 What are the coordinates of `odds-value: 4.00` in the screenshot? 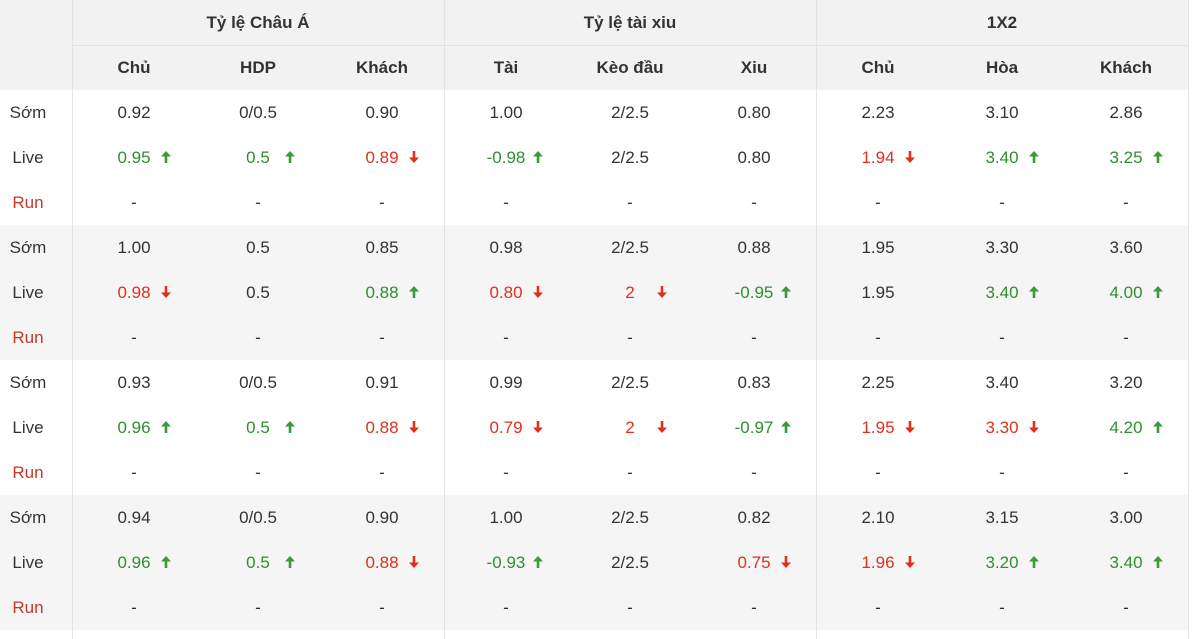 It's located at (1126, 292).